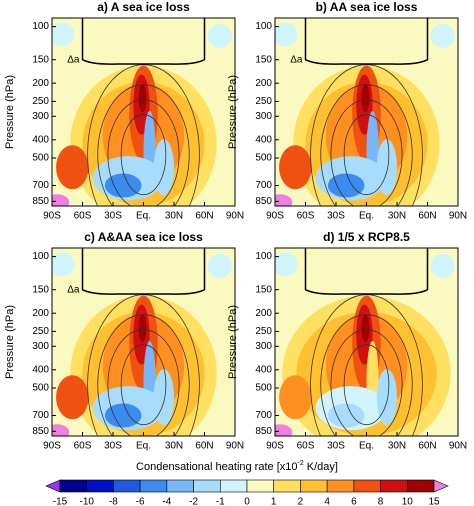 Image resolution: width=474 pixels, height=506 pixels. I want to click on annotation: Δa, so click(296, 59).